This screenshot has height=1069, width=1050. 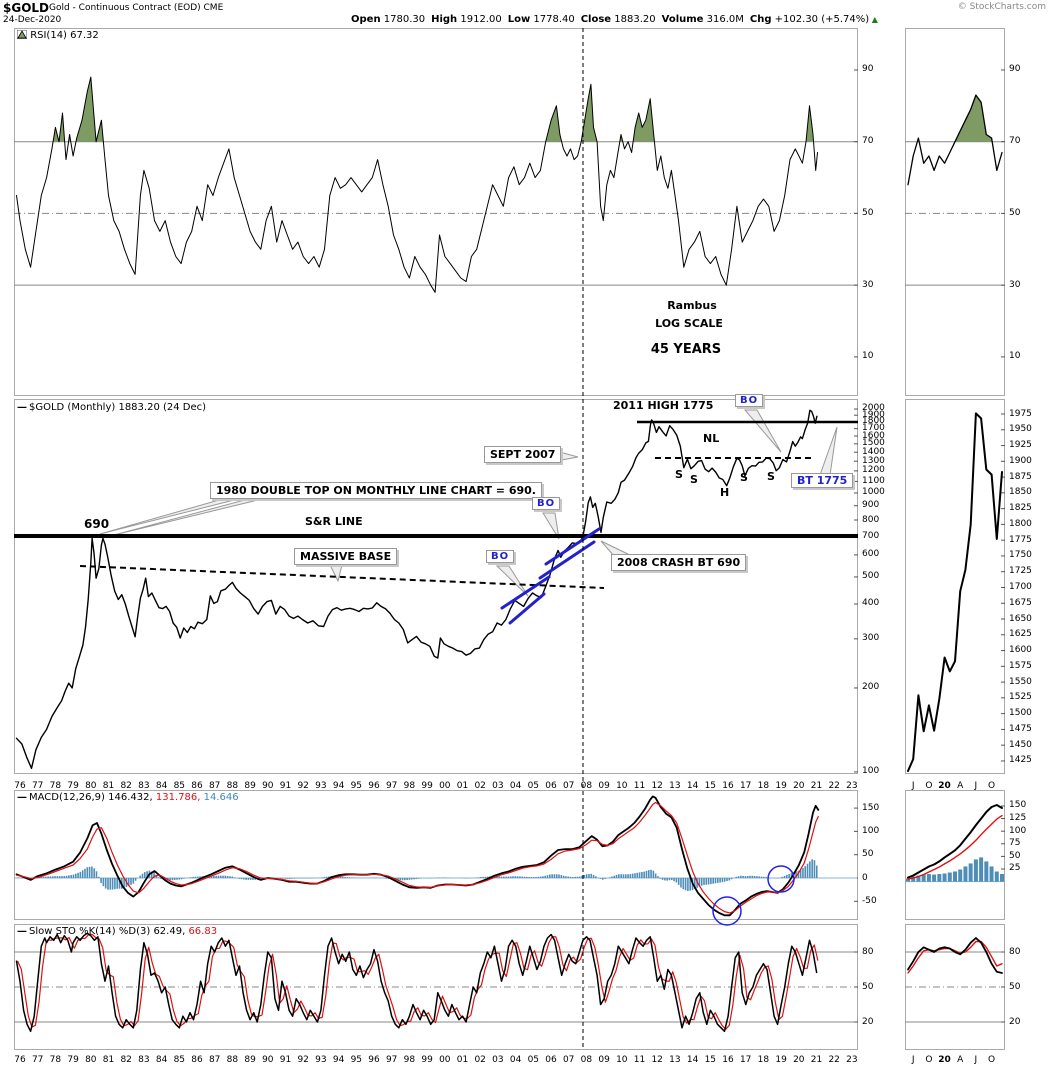 What do you see at coordinates (1018, 818) in the screenshot?
I see `axis-tick-label: 125` at bounding box center [1018, 818].